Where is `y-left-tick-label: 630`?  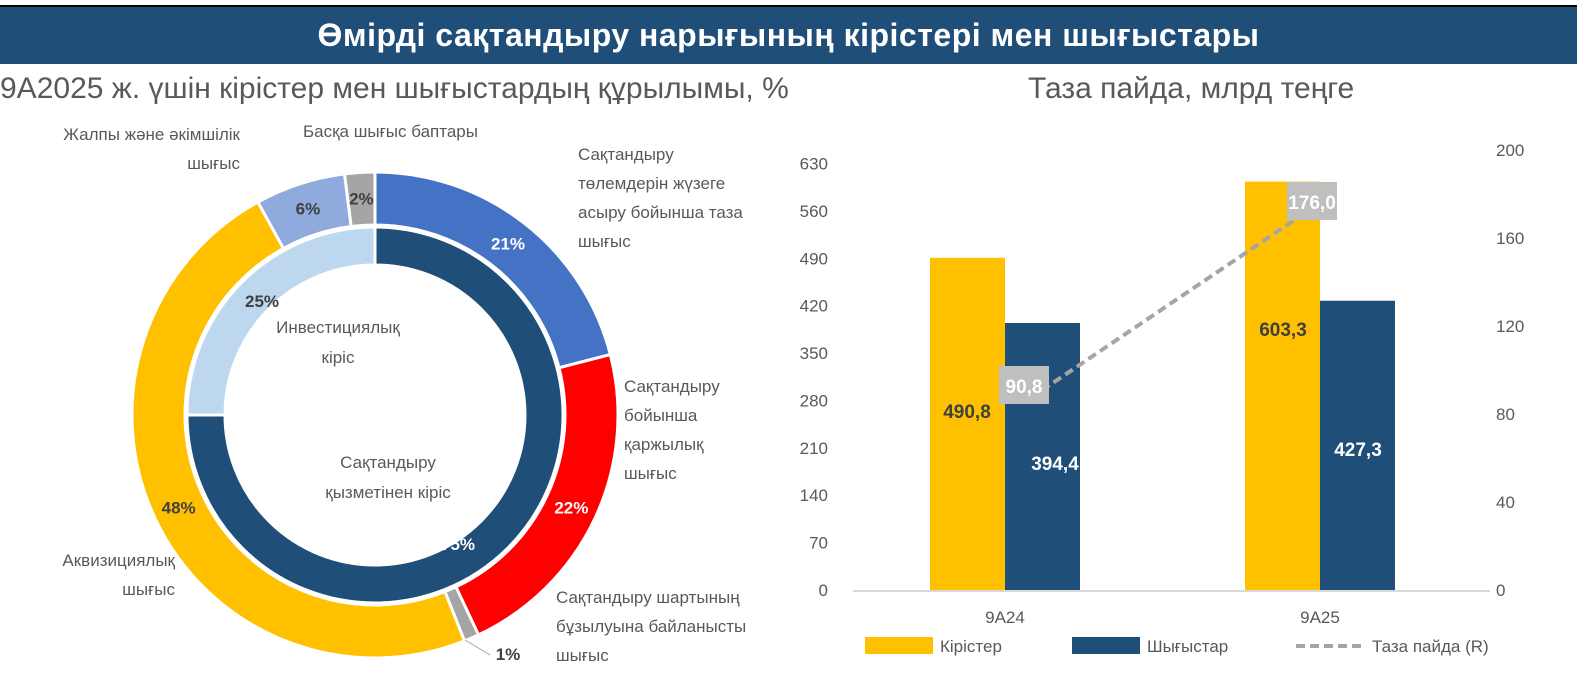 y-left-tick-label: 630 is located at coordinates (814, 164).